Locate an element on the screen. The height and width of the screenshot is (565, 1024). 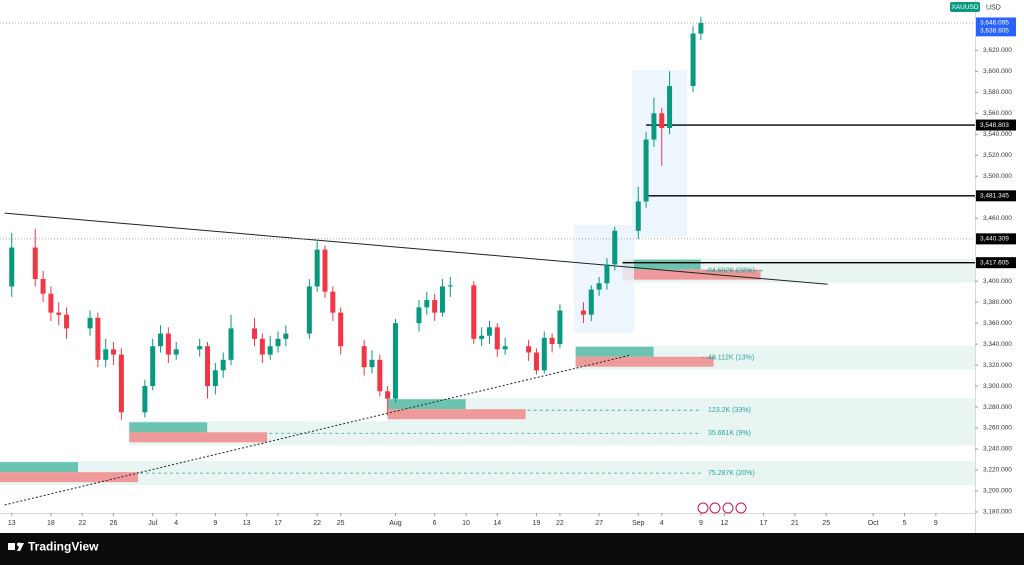
y-tick-label: 3,180.000 is located at coordinates (997, 512).